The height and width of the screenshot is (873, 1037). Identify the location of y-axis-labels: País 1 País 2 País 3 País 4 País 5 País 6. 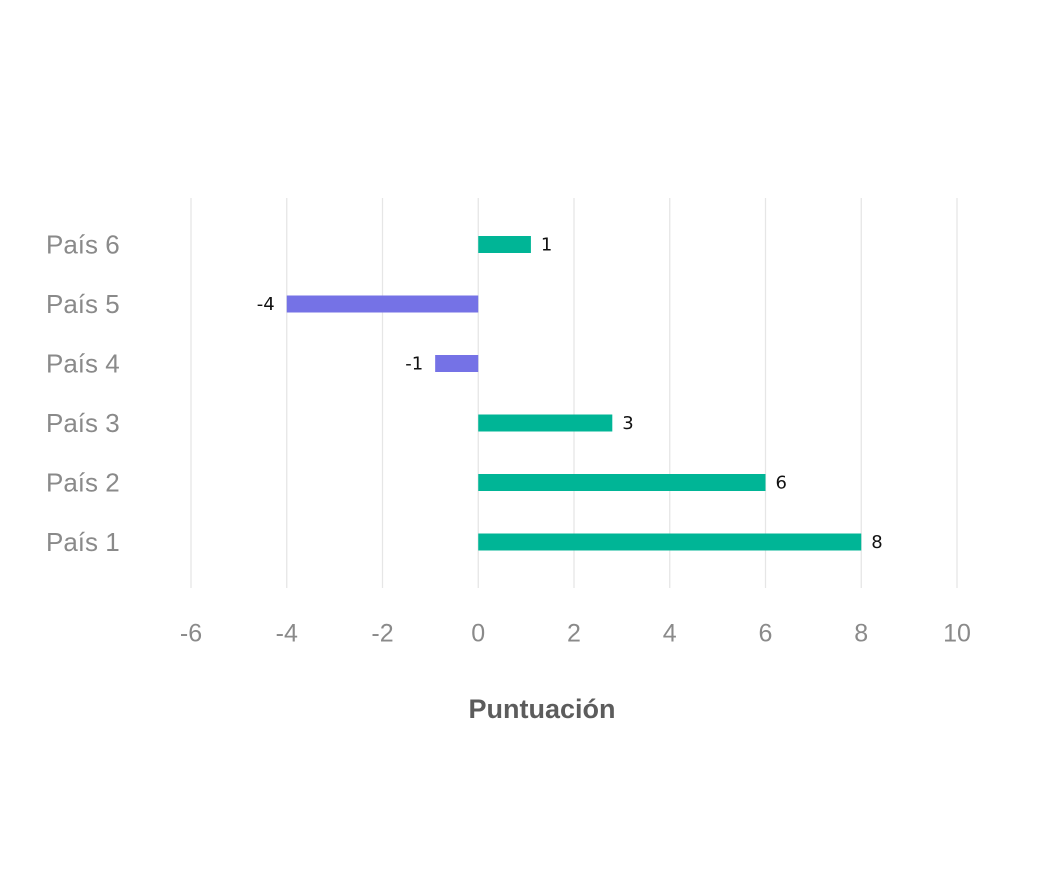
(83, 394).